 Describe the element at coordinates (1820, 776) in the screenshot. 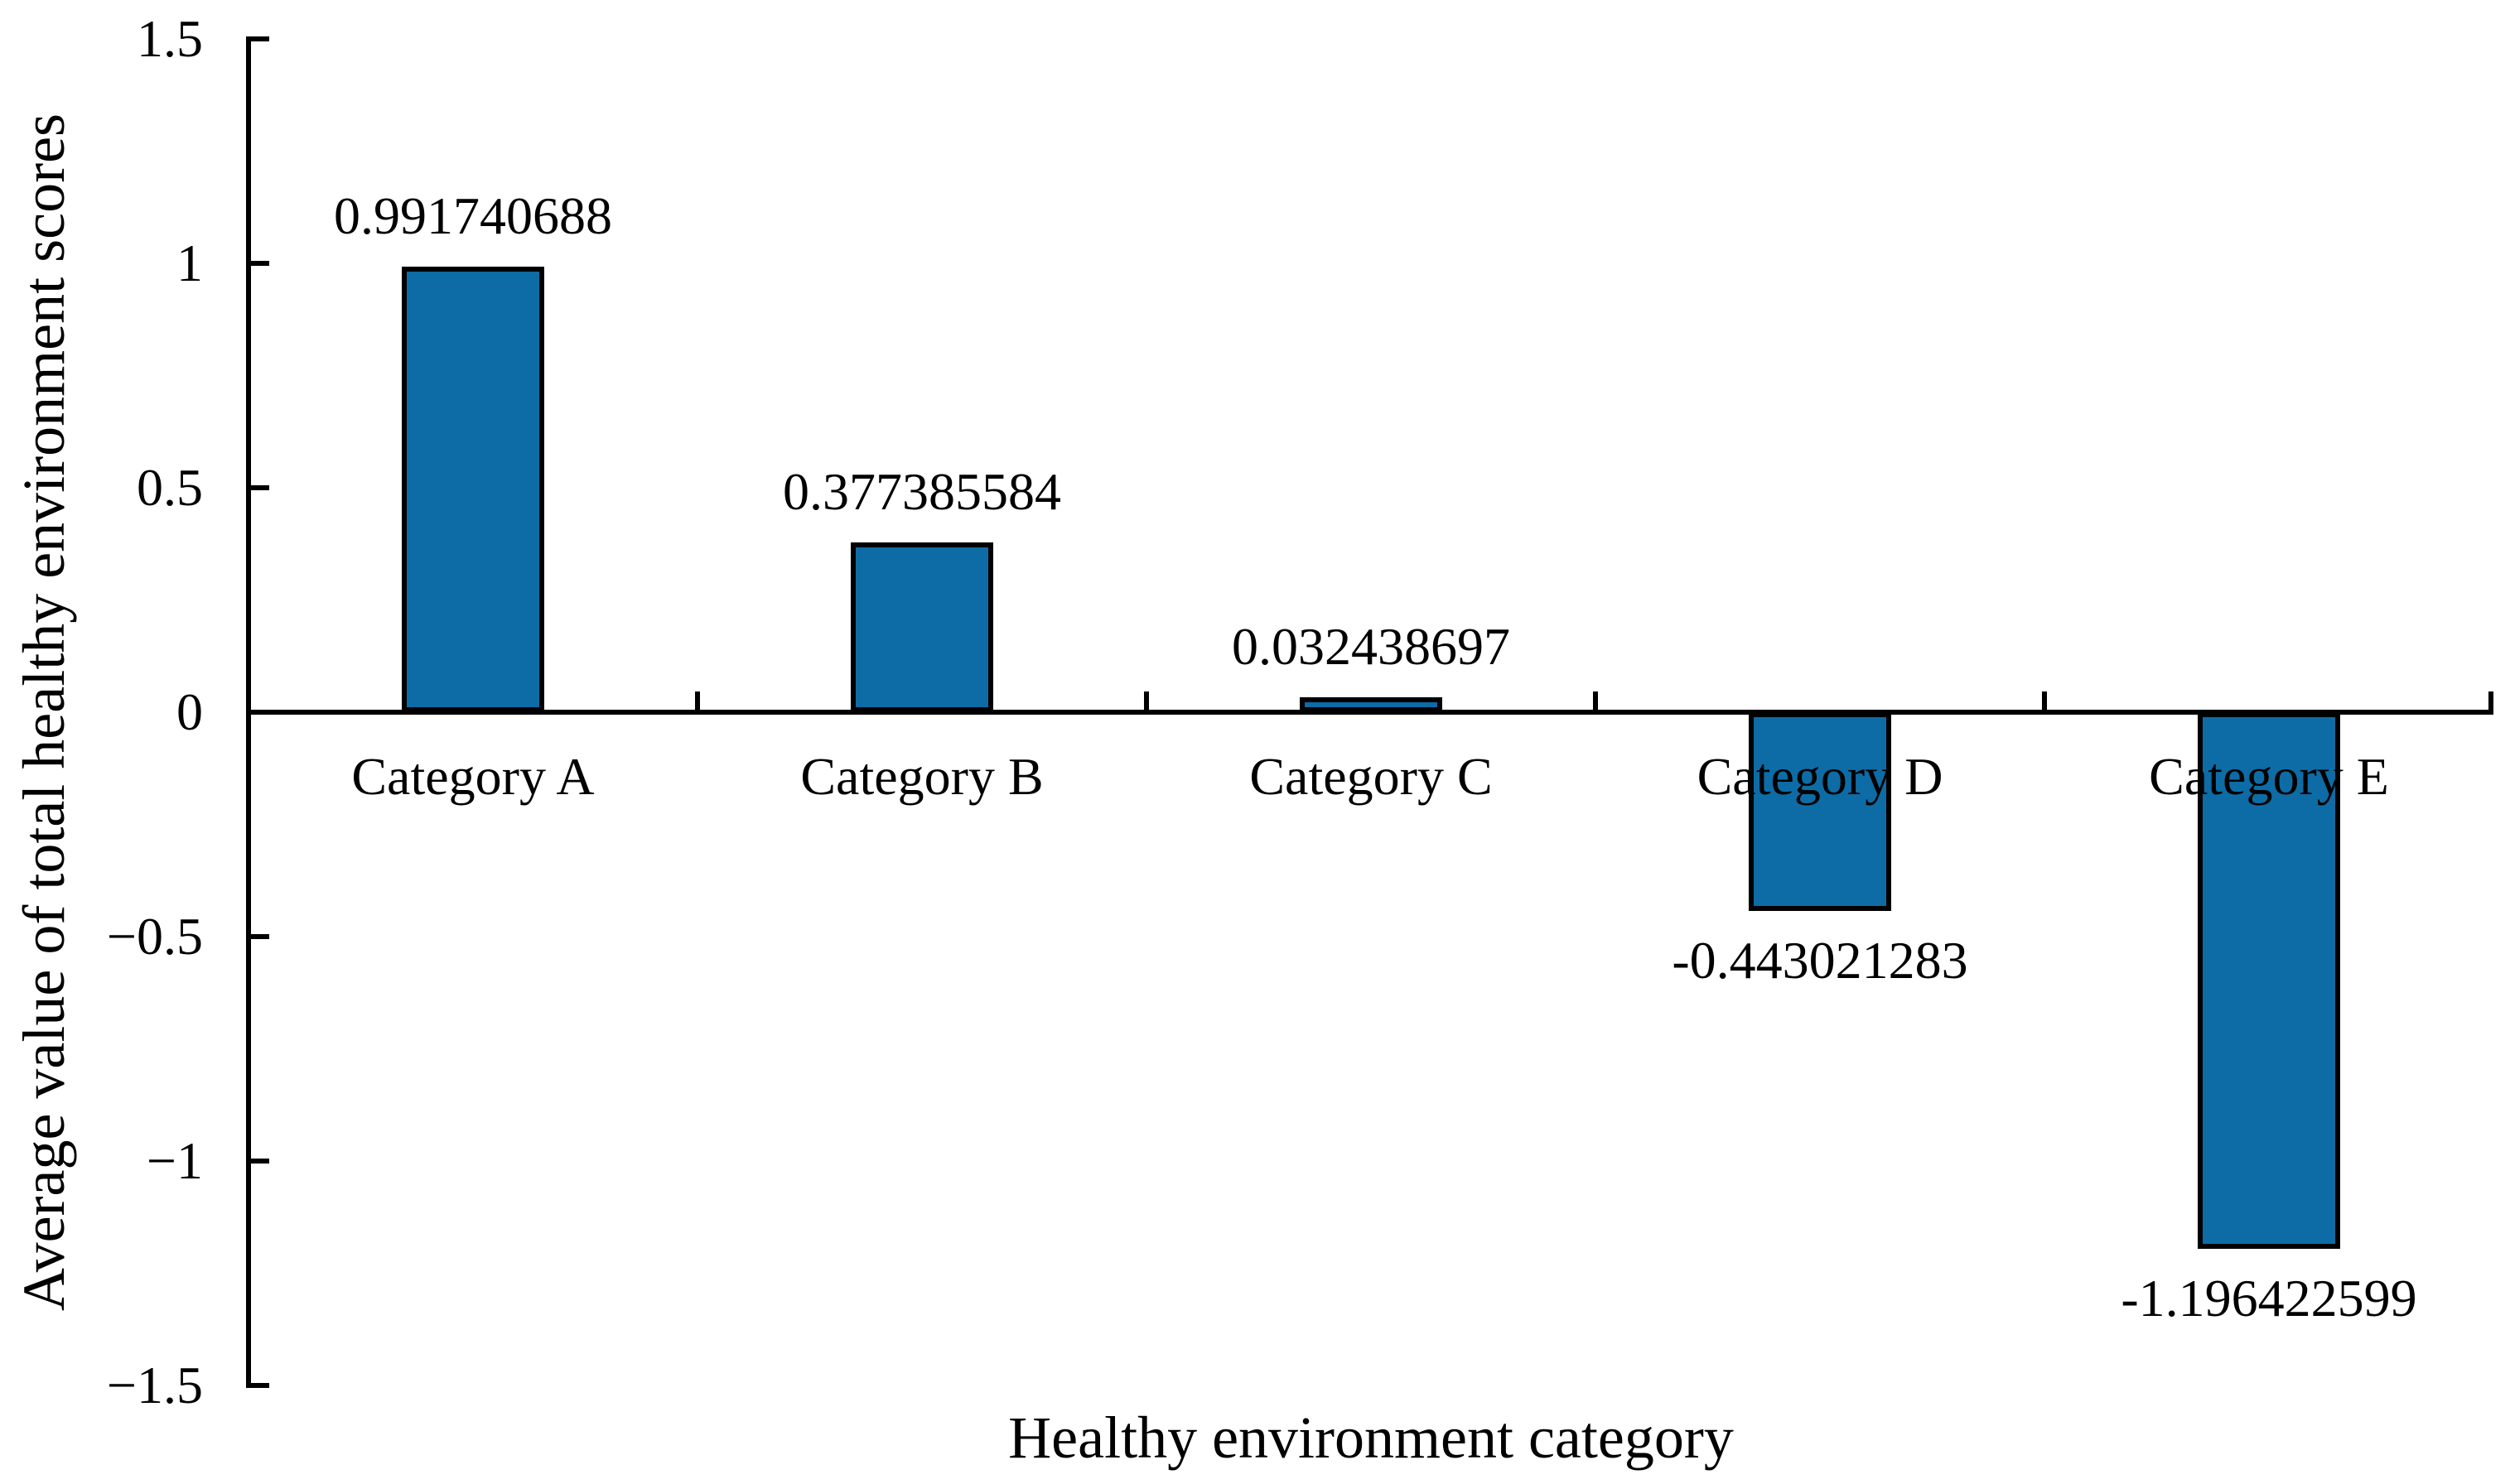

I see `x-tick-label-category-d: Category D` at that location.